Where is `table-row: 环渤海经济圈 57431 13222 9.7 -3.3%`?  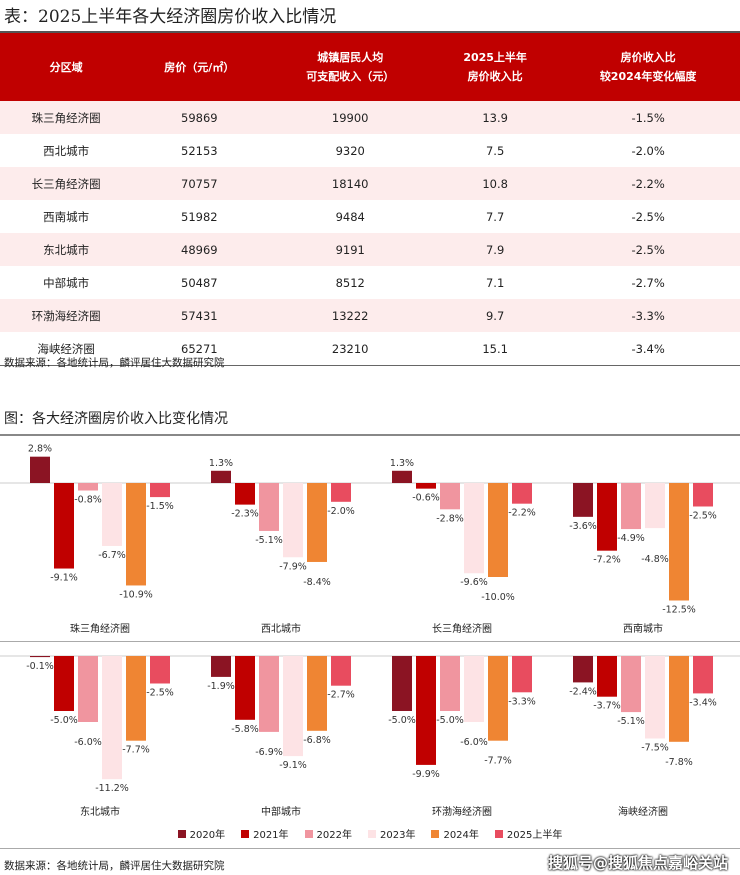
table-row: 环渤海经济圈 57431 13222 9.7 -3.3% is located at coordinates (370, 315).